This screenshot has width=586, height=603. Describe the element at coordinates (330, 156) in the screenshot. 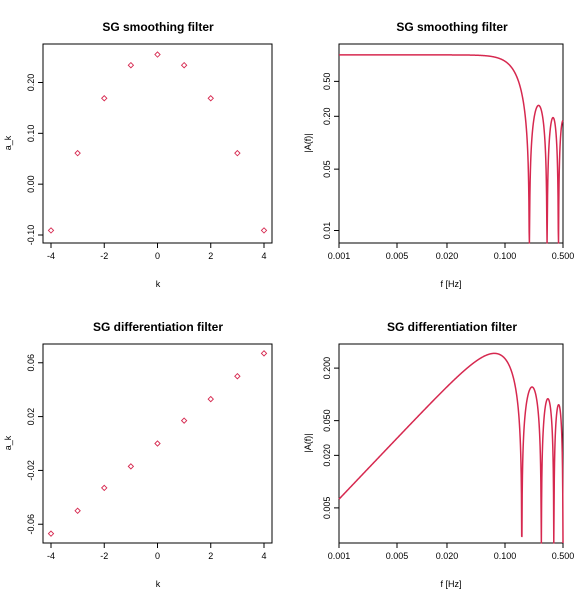

I see `y-axis: 0.01 0.05 0.20 0.50` at that location.